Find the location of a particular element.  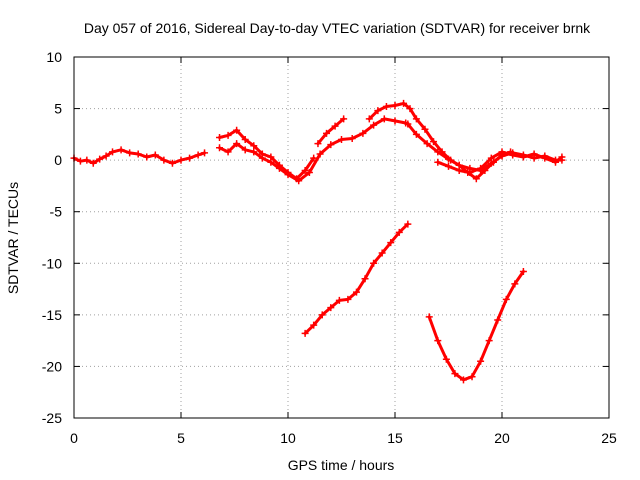

x-tick-labels: 0 5 10 15 20 25 is located at coordinates (343, 438).